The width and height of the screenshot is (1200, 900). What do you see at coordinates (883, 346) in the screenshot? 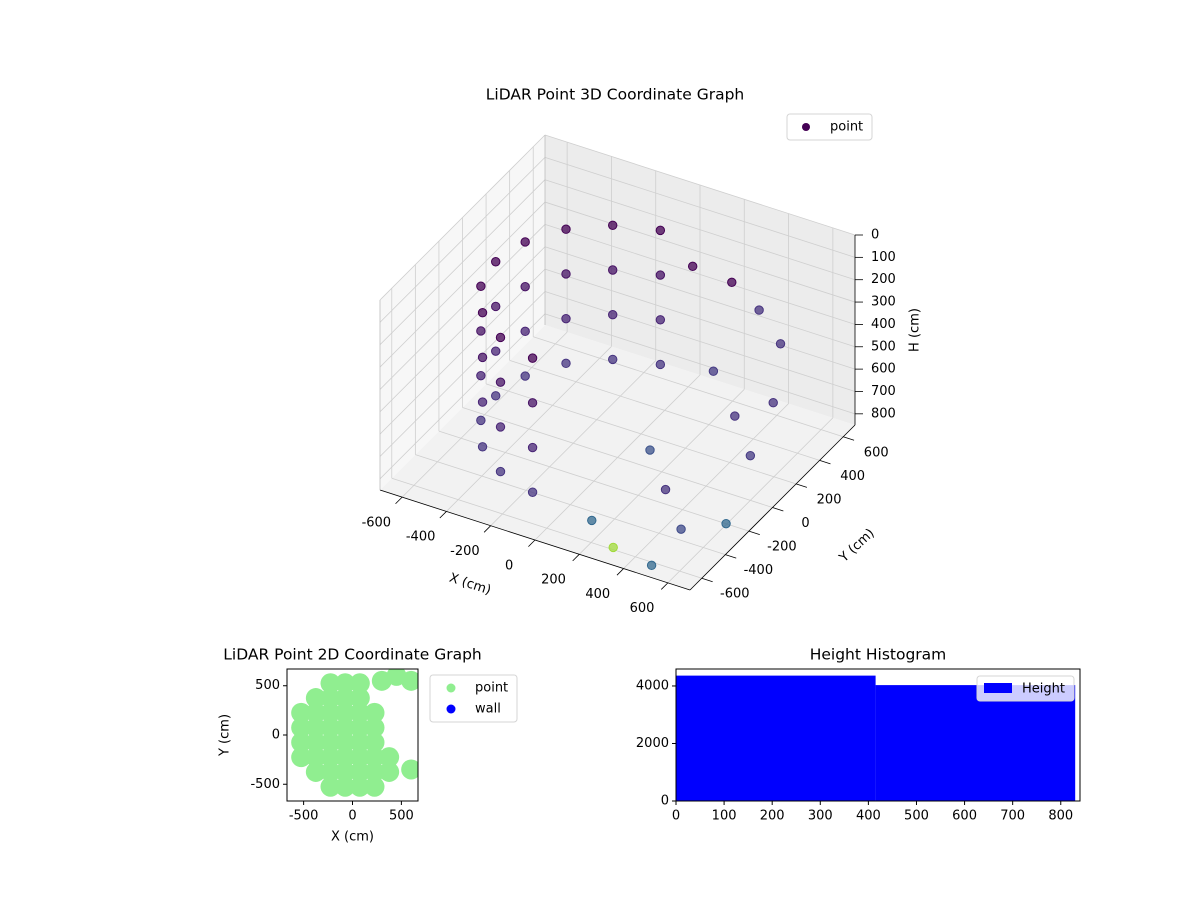
I see `z-tick-label: 500` at bounding box center [883, 346].